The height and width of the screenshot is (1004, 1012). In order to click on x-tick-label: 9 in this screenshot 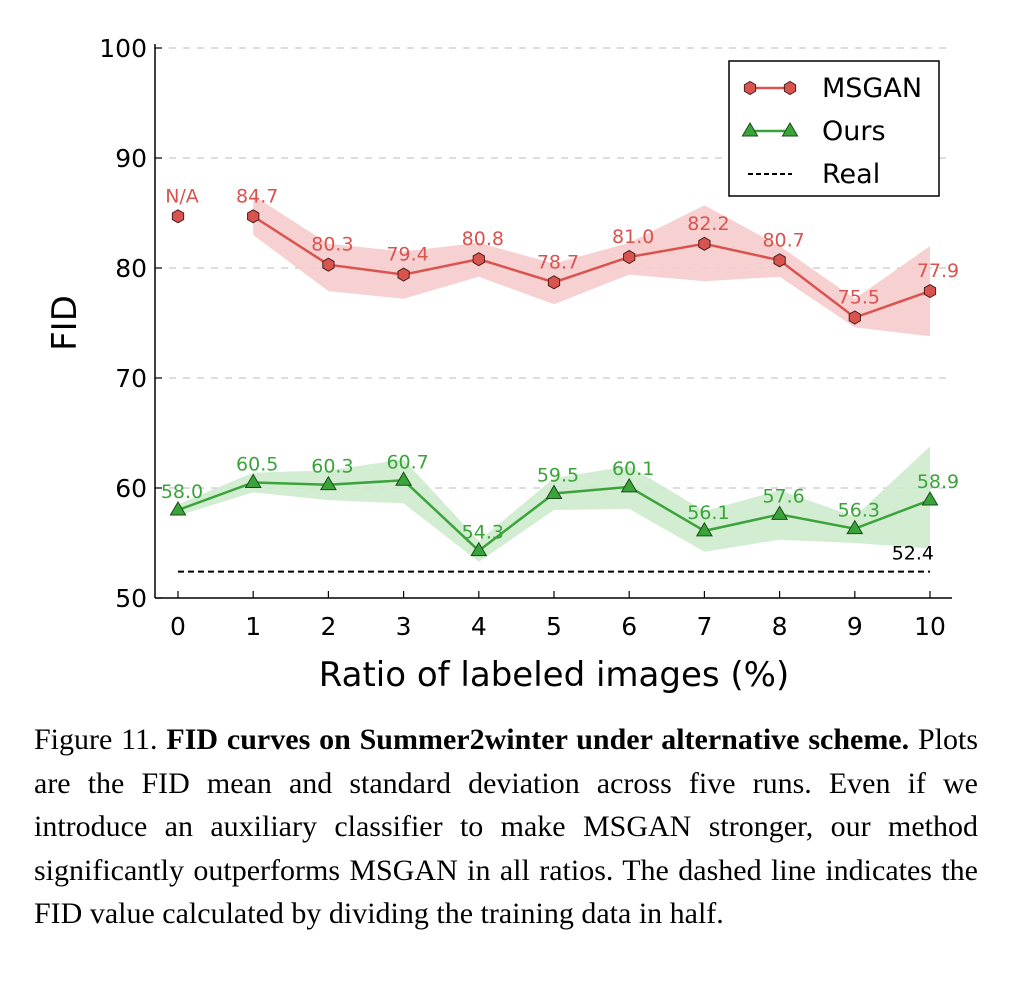, I will do `click(855, 626)`.